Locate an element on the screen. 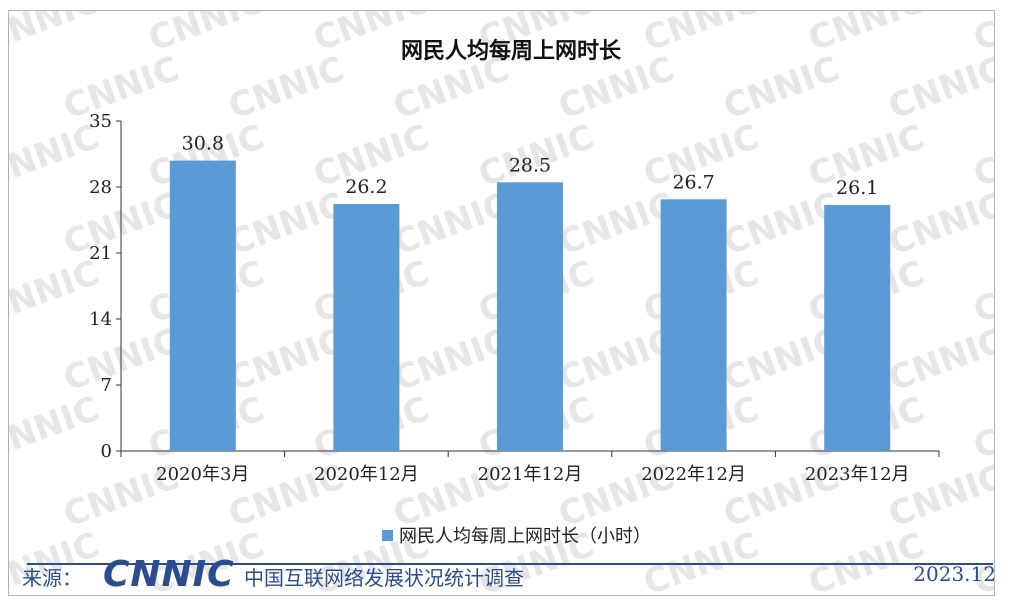 The height and width of the screenshot is (602, 1024). watermark-7: CNNIC is located at coordinates (121, 88).